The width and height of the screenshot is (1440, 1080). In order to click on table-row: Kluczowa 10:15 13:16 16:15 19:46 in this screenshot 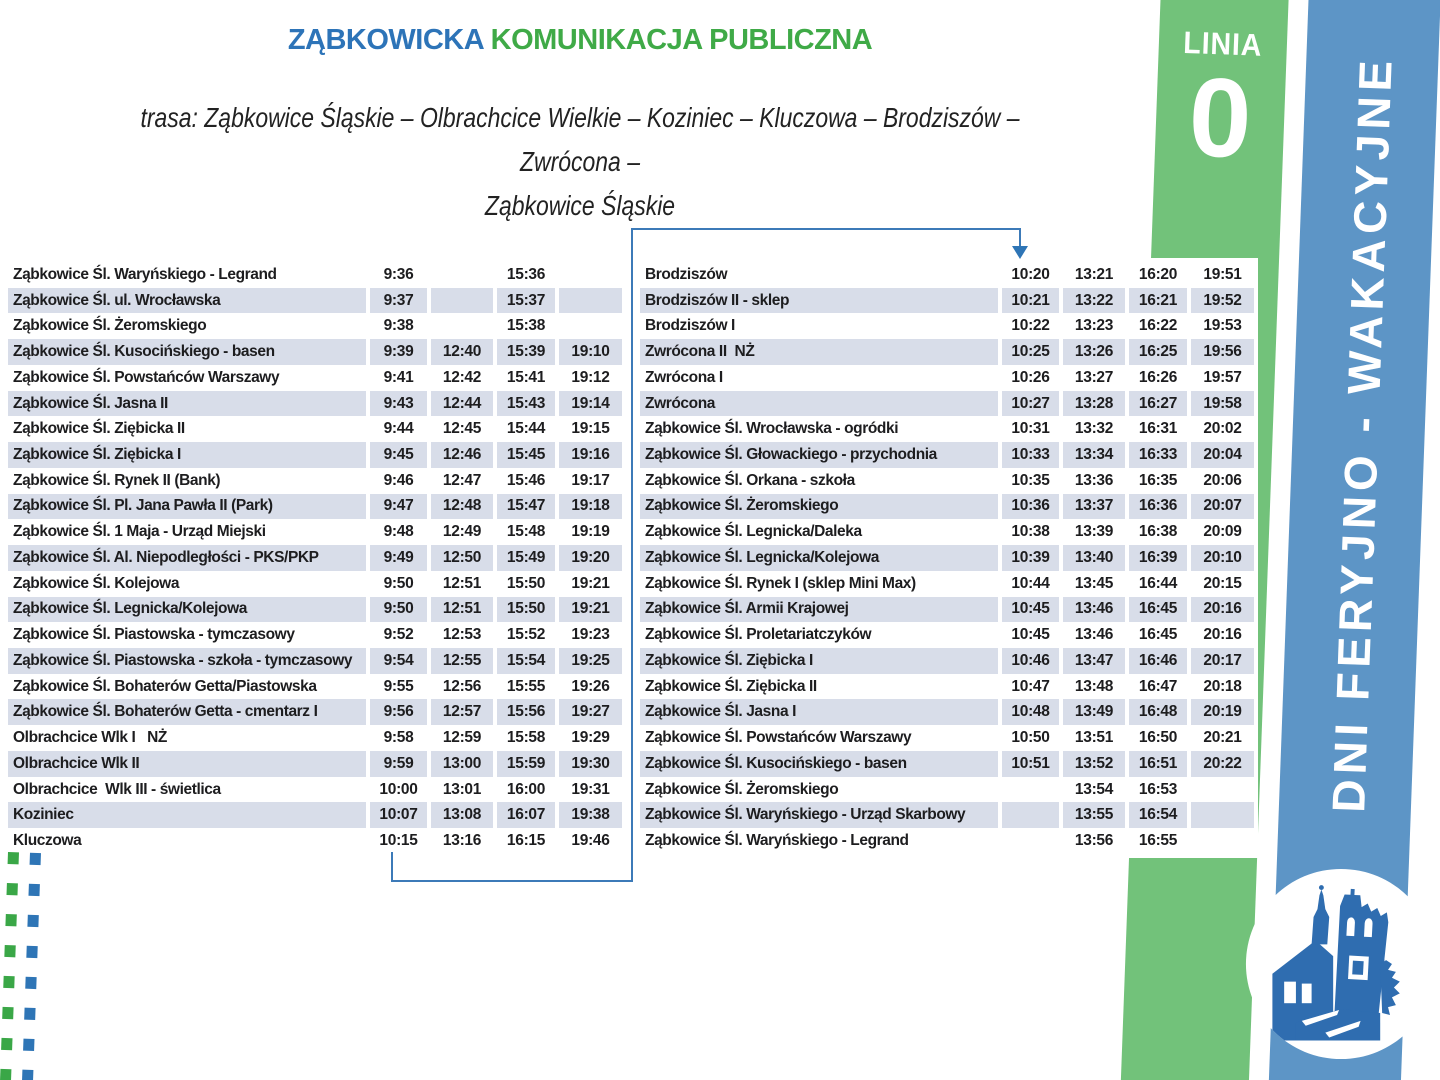, I will do `click(318, 841)`.